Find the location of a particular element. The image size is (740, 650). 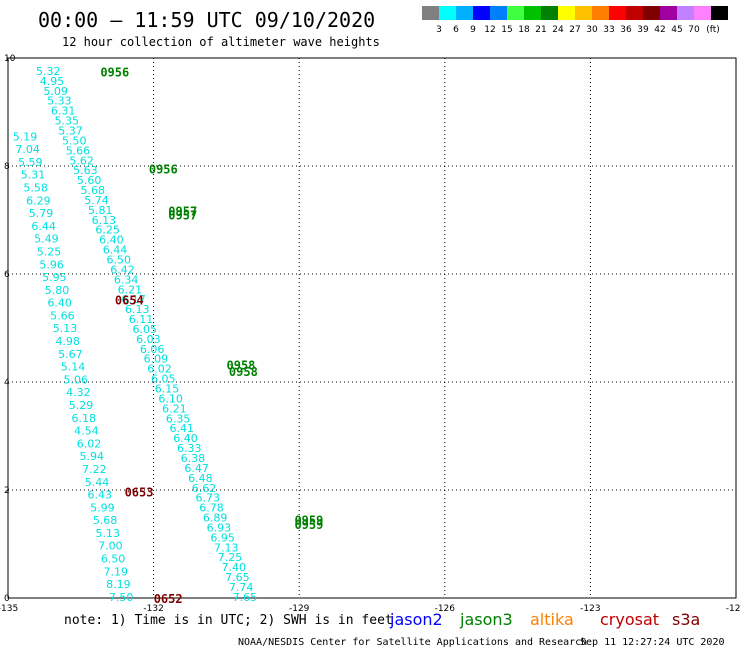

wave-height-value: 6.50 is located at coordinates (113, 559).